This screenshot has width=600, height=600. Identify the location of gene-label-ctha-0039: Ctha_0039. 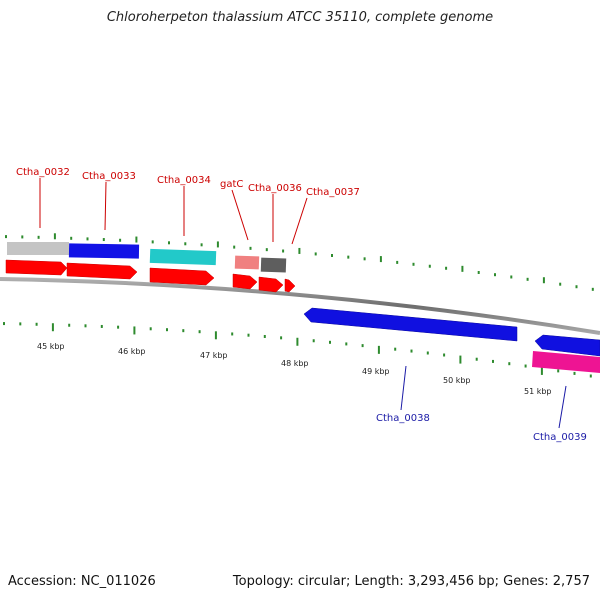
(560, 437).